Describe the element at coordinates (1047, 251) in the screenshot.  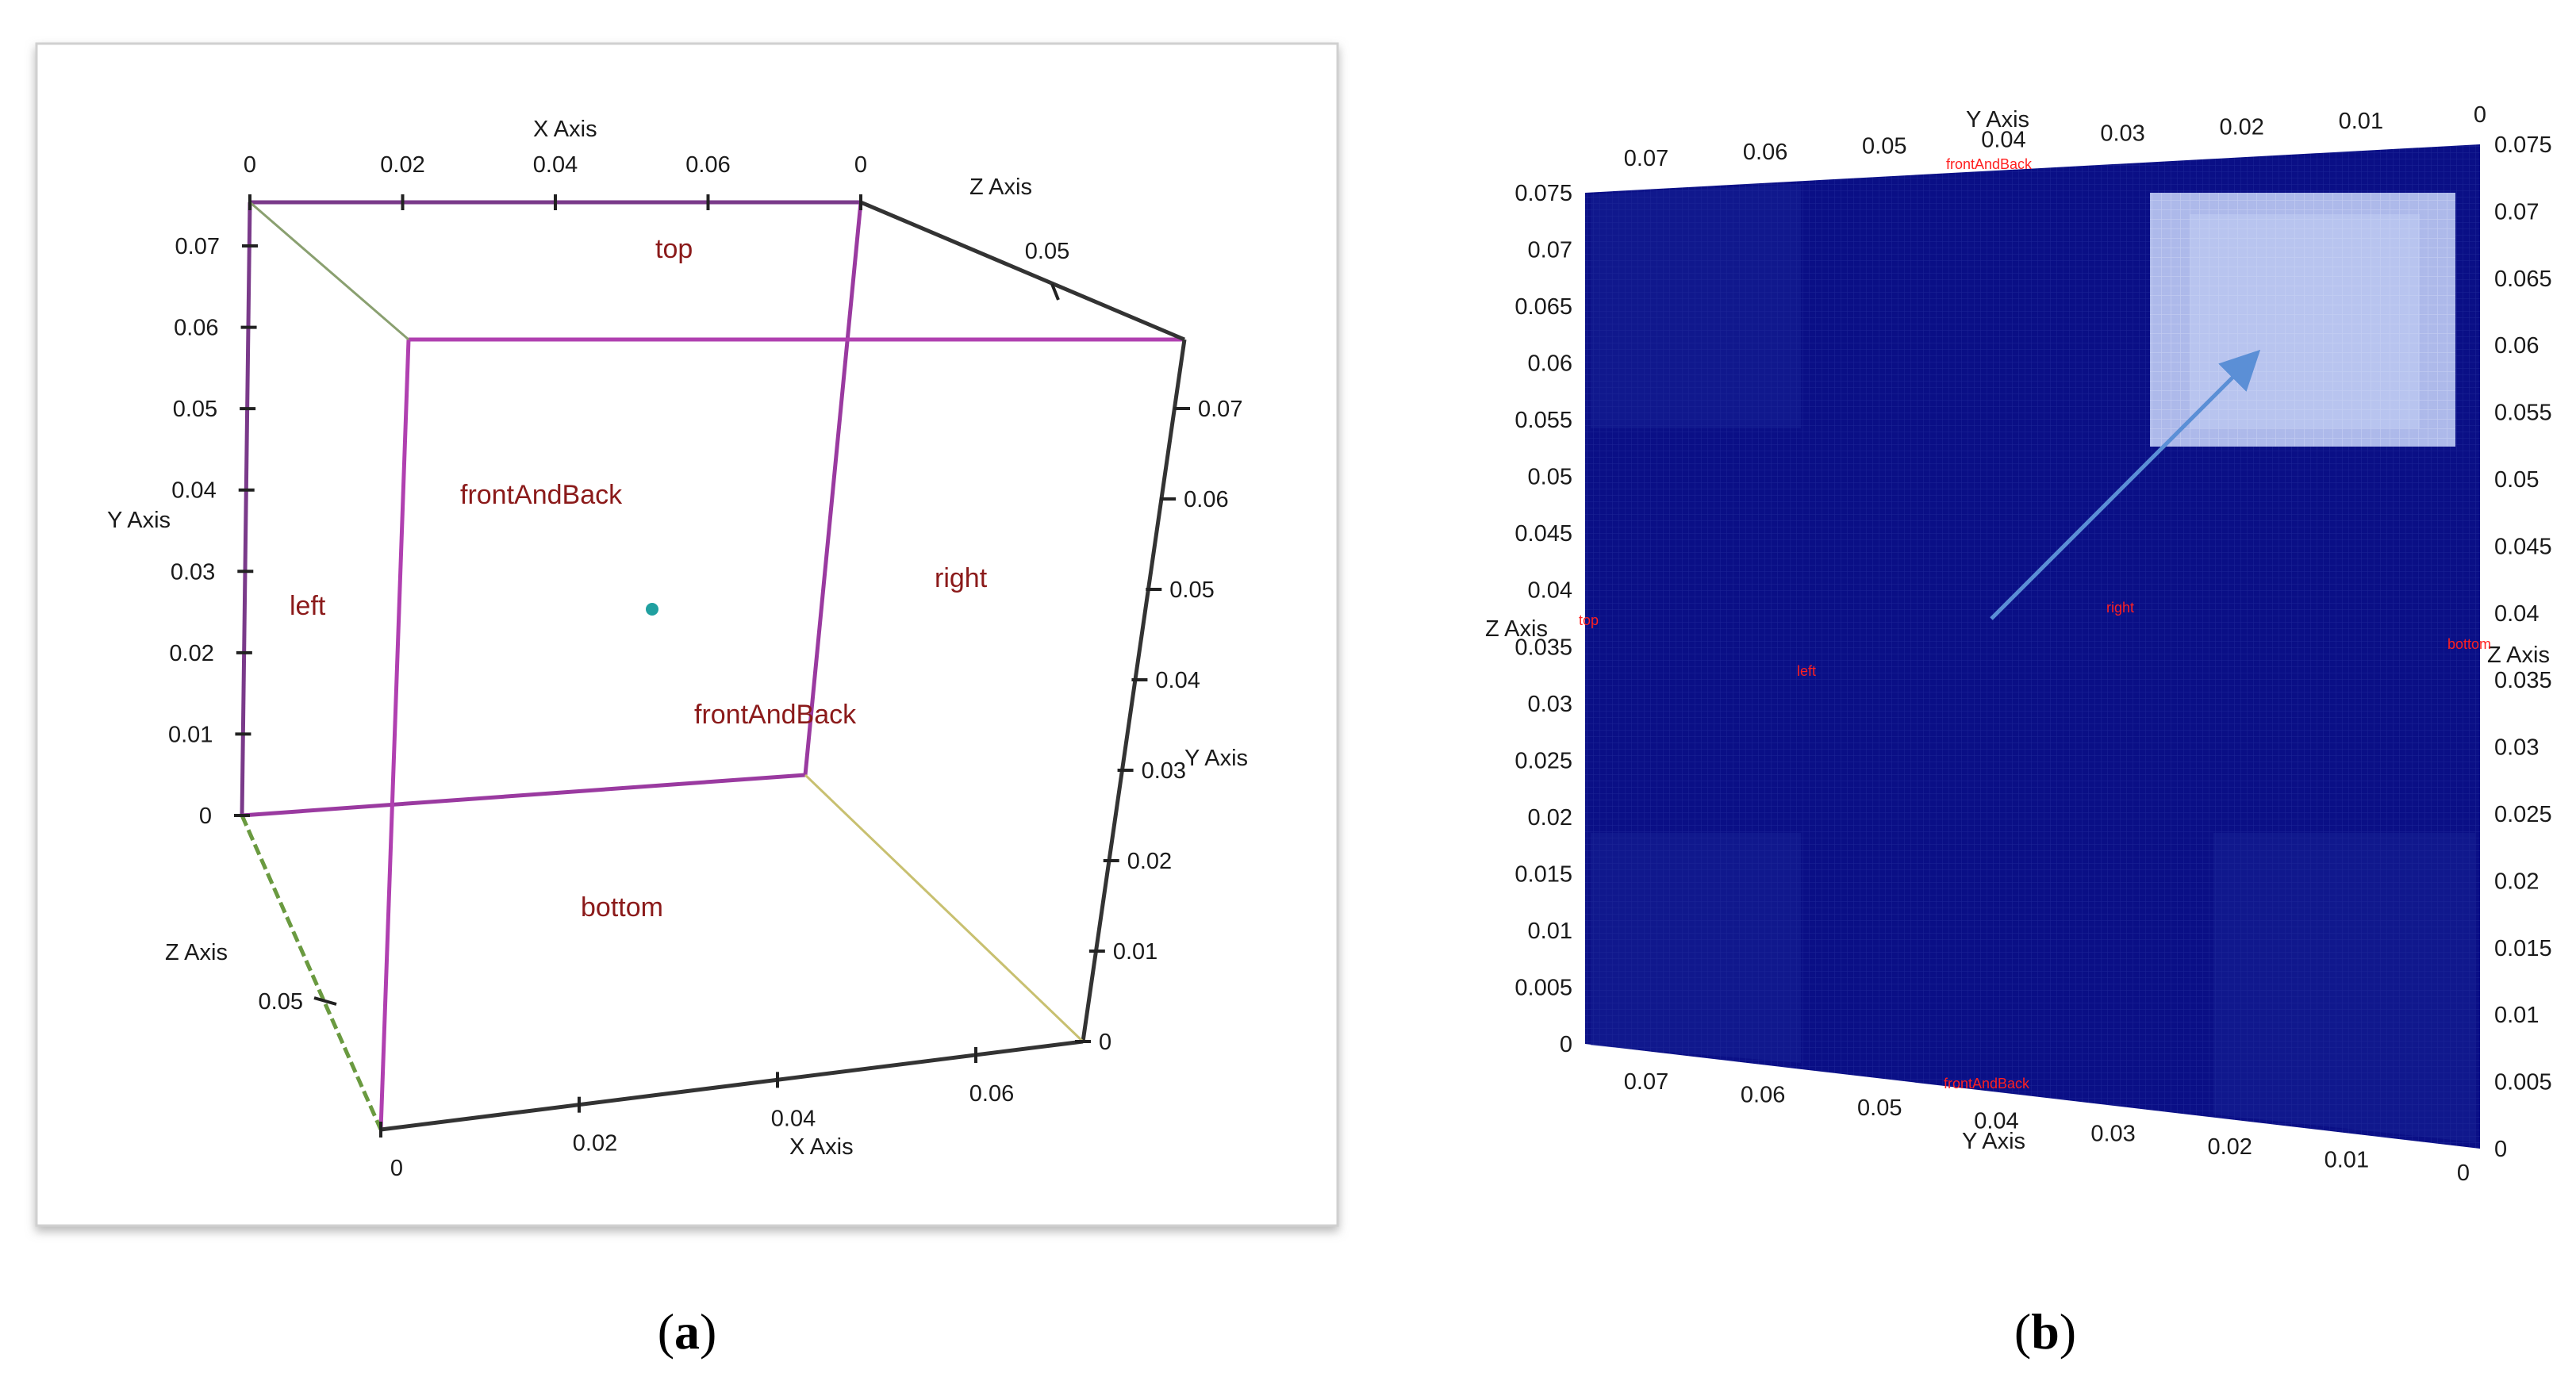
I see `a-z-top-tick-label: 0.05` at that location.